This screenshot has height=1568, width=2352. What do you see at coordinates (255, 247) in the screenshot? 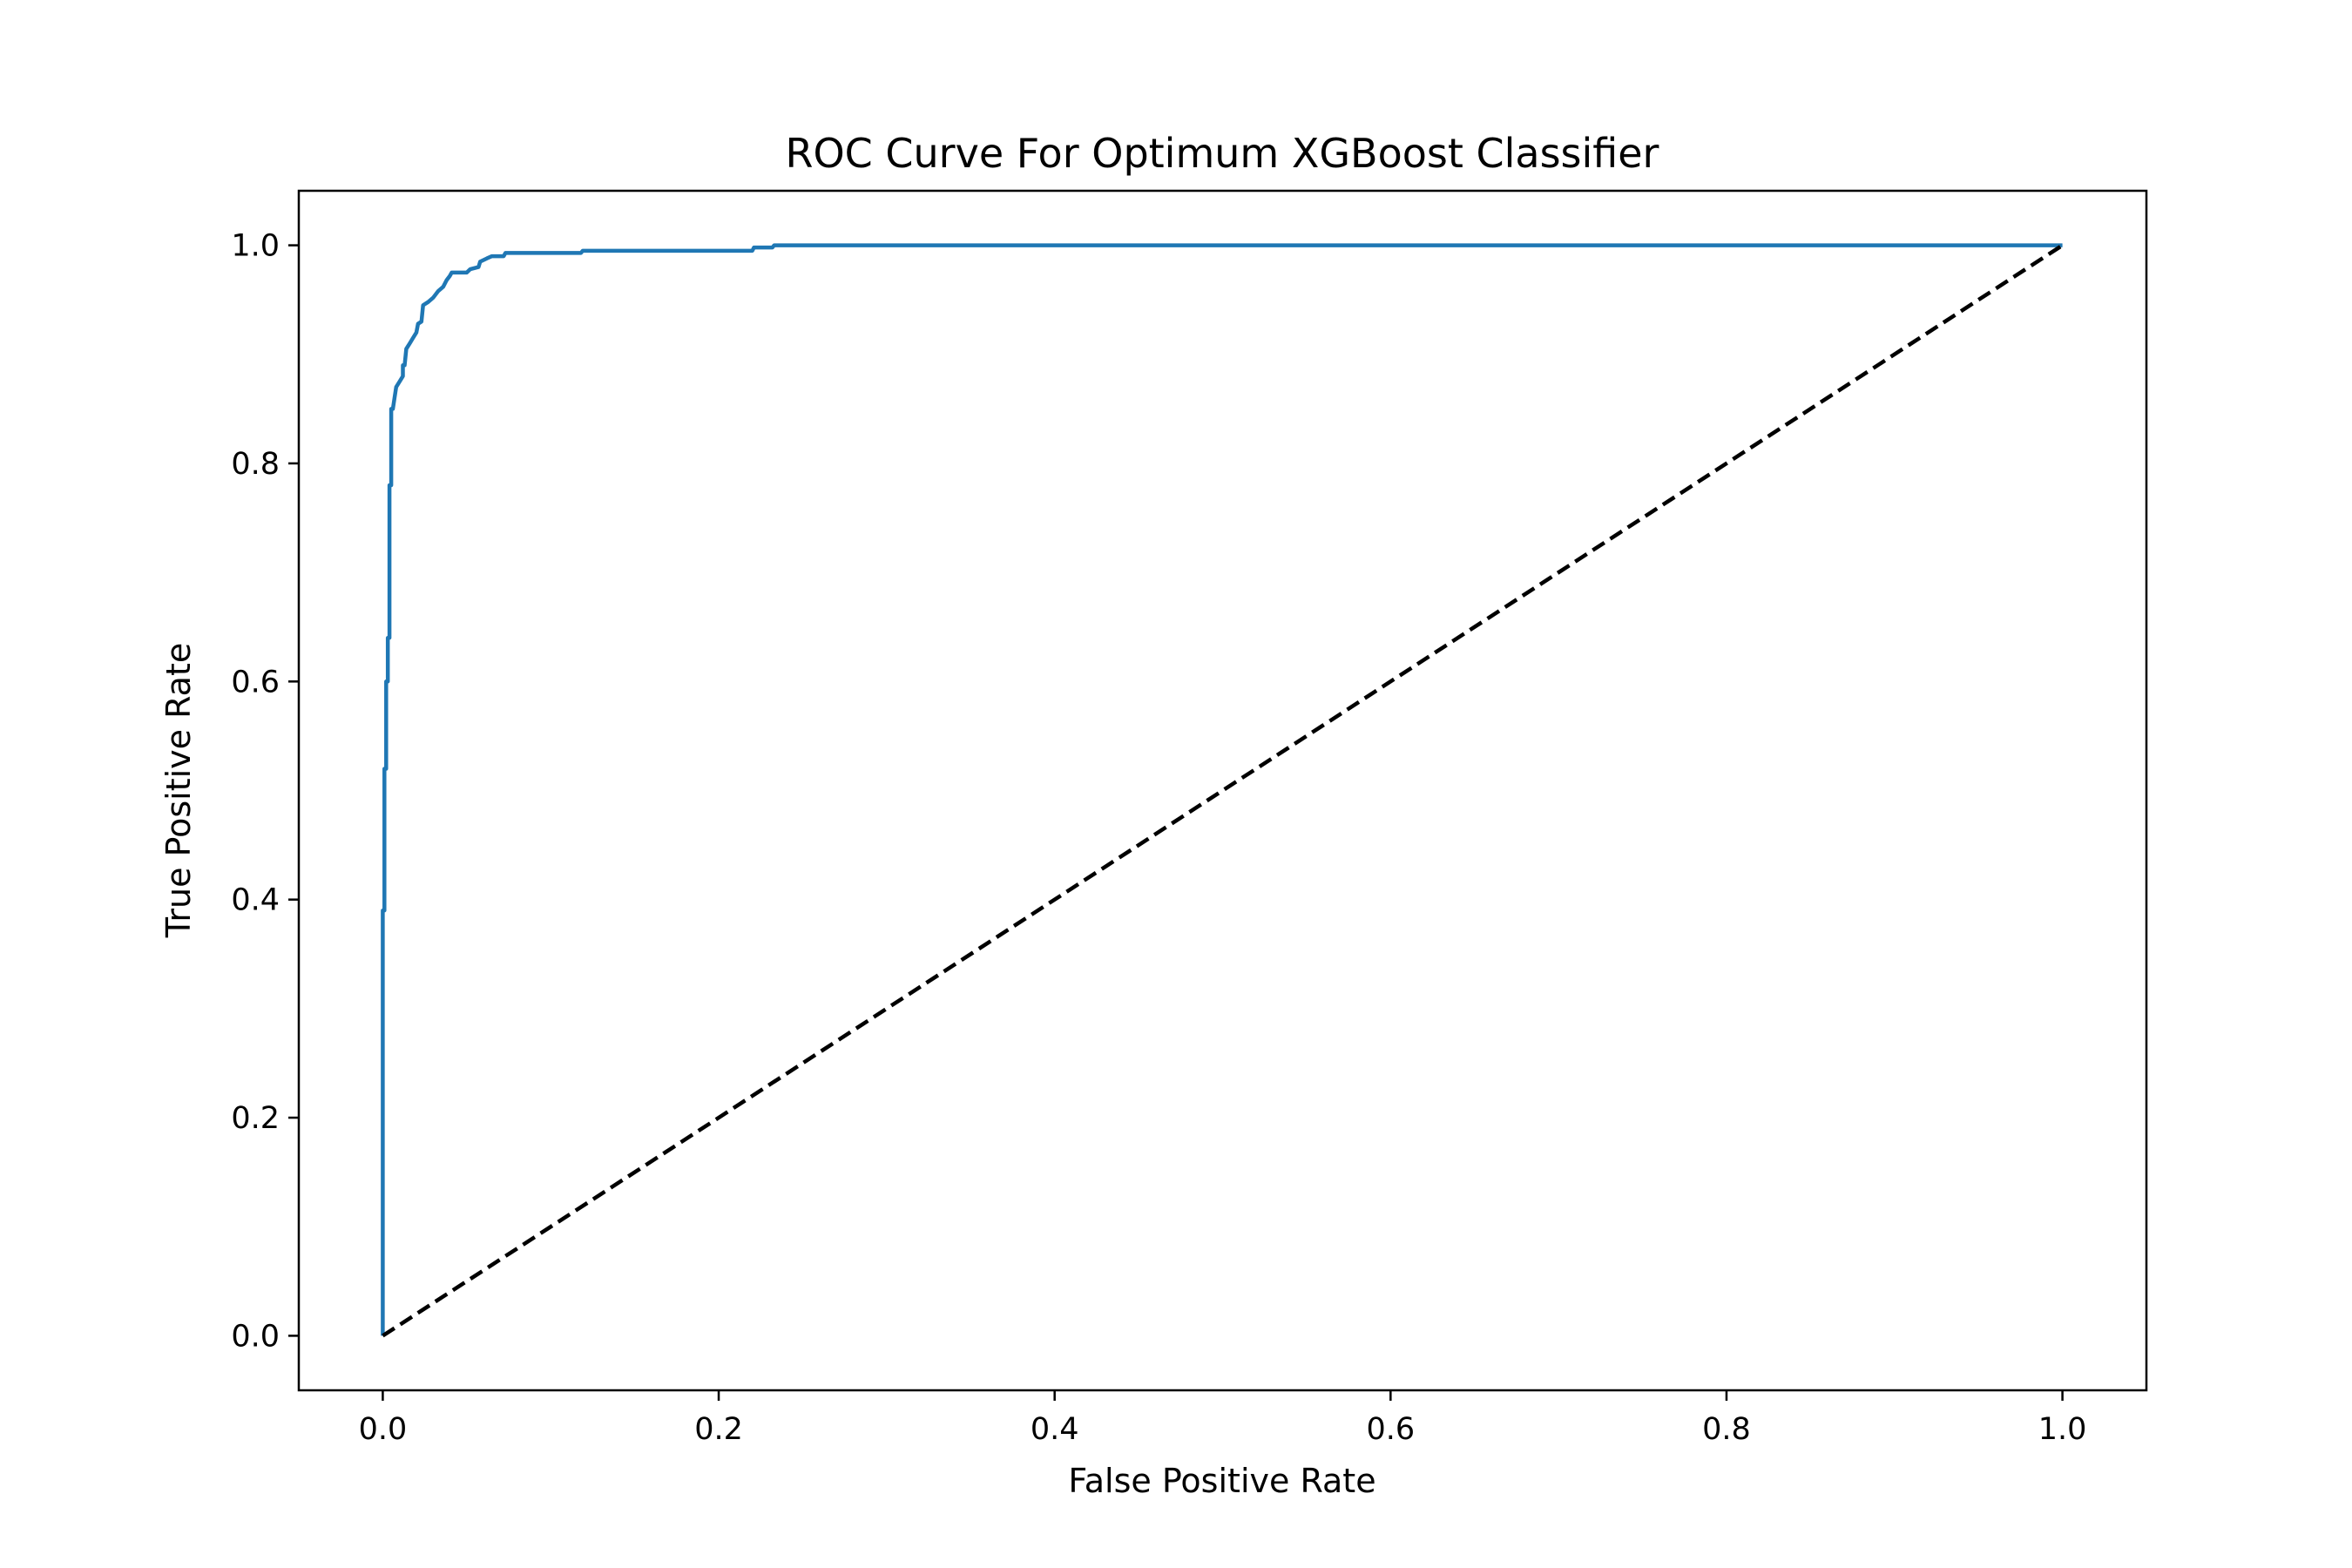
I see `y-tick-label: 1.0` at bounding box center [255, 247].